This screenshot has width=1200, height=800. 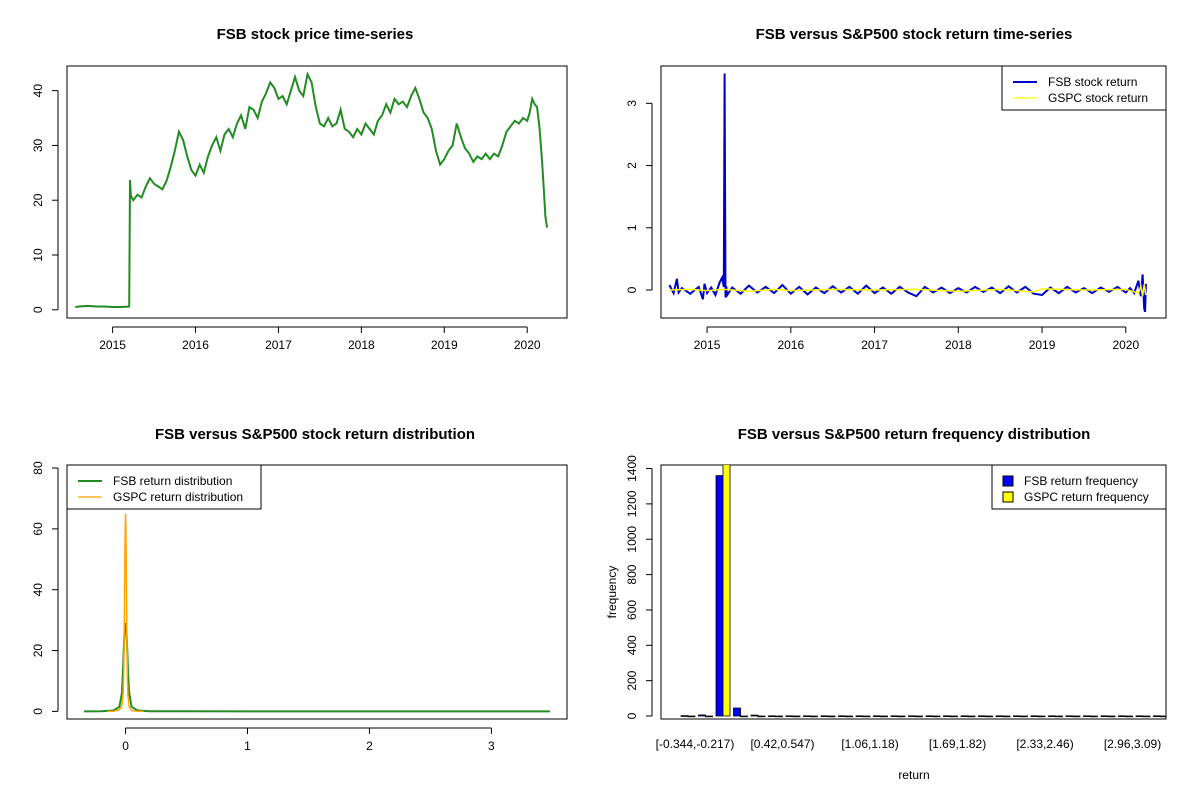 I want to click on x-tick-label: [2.96,3.09), so click(x=1132, y=744).